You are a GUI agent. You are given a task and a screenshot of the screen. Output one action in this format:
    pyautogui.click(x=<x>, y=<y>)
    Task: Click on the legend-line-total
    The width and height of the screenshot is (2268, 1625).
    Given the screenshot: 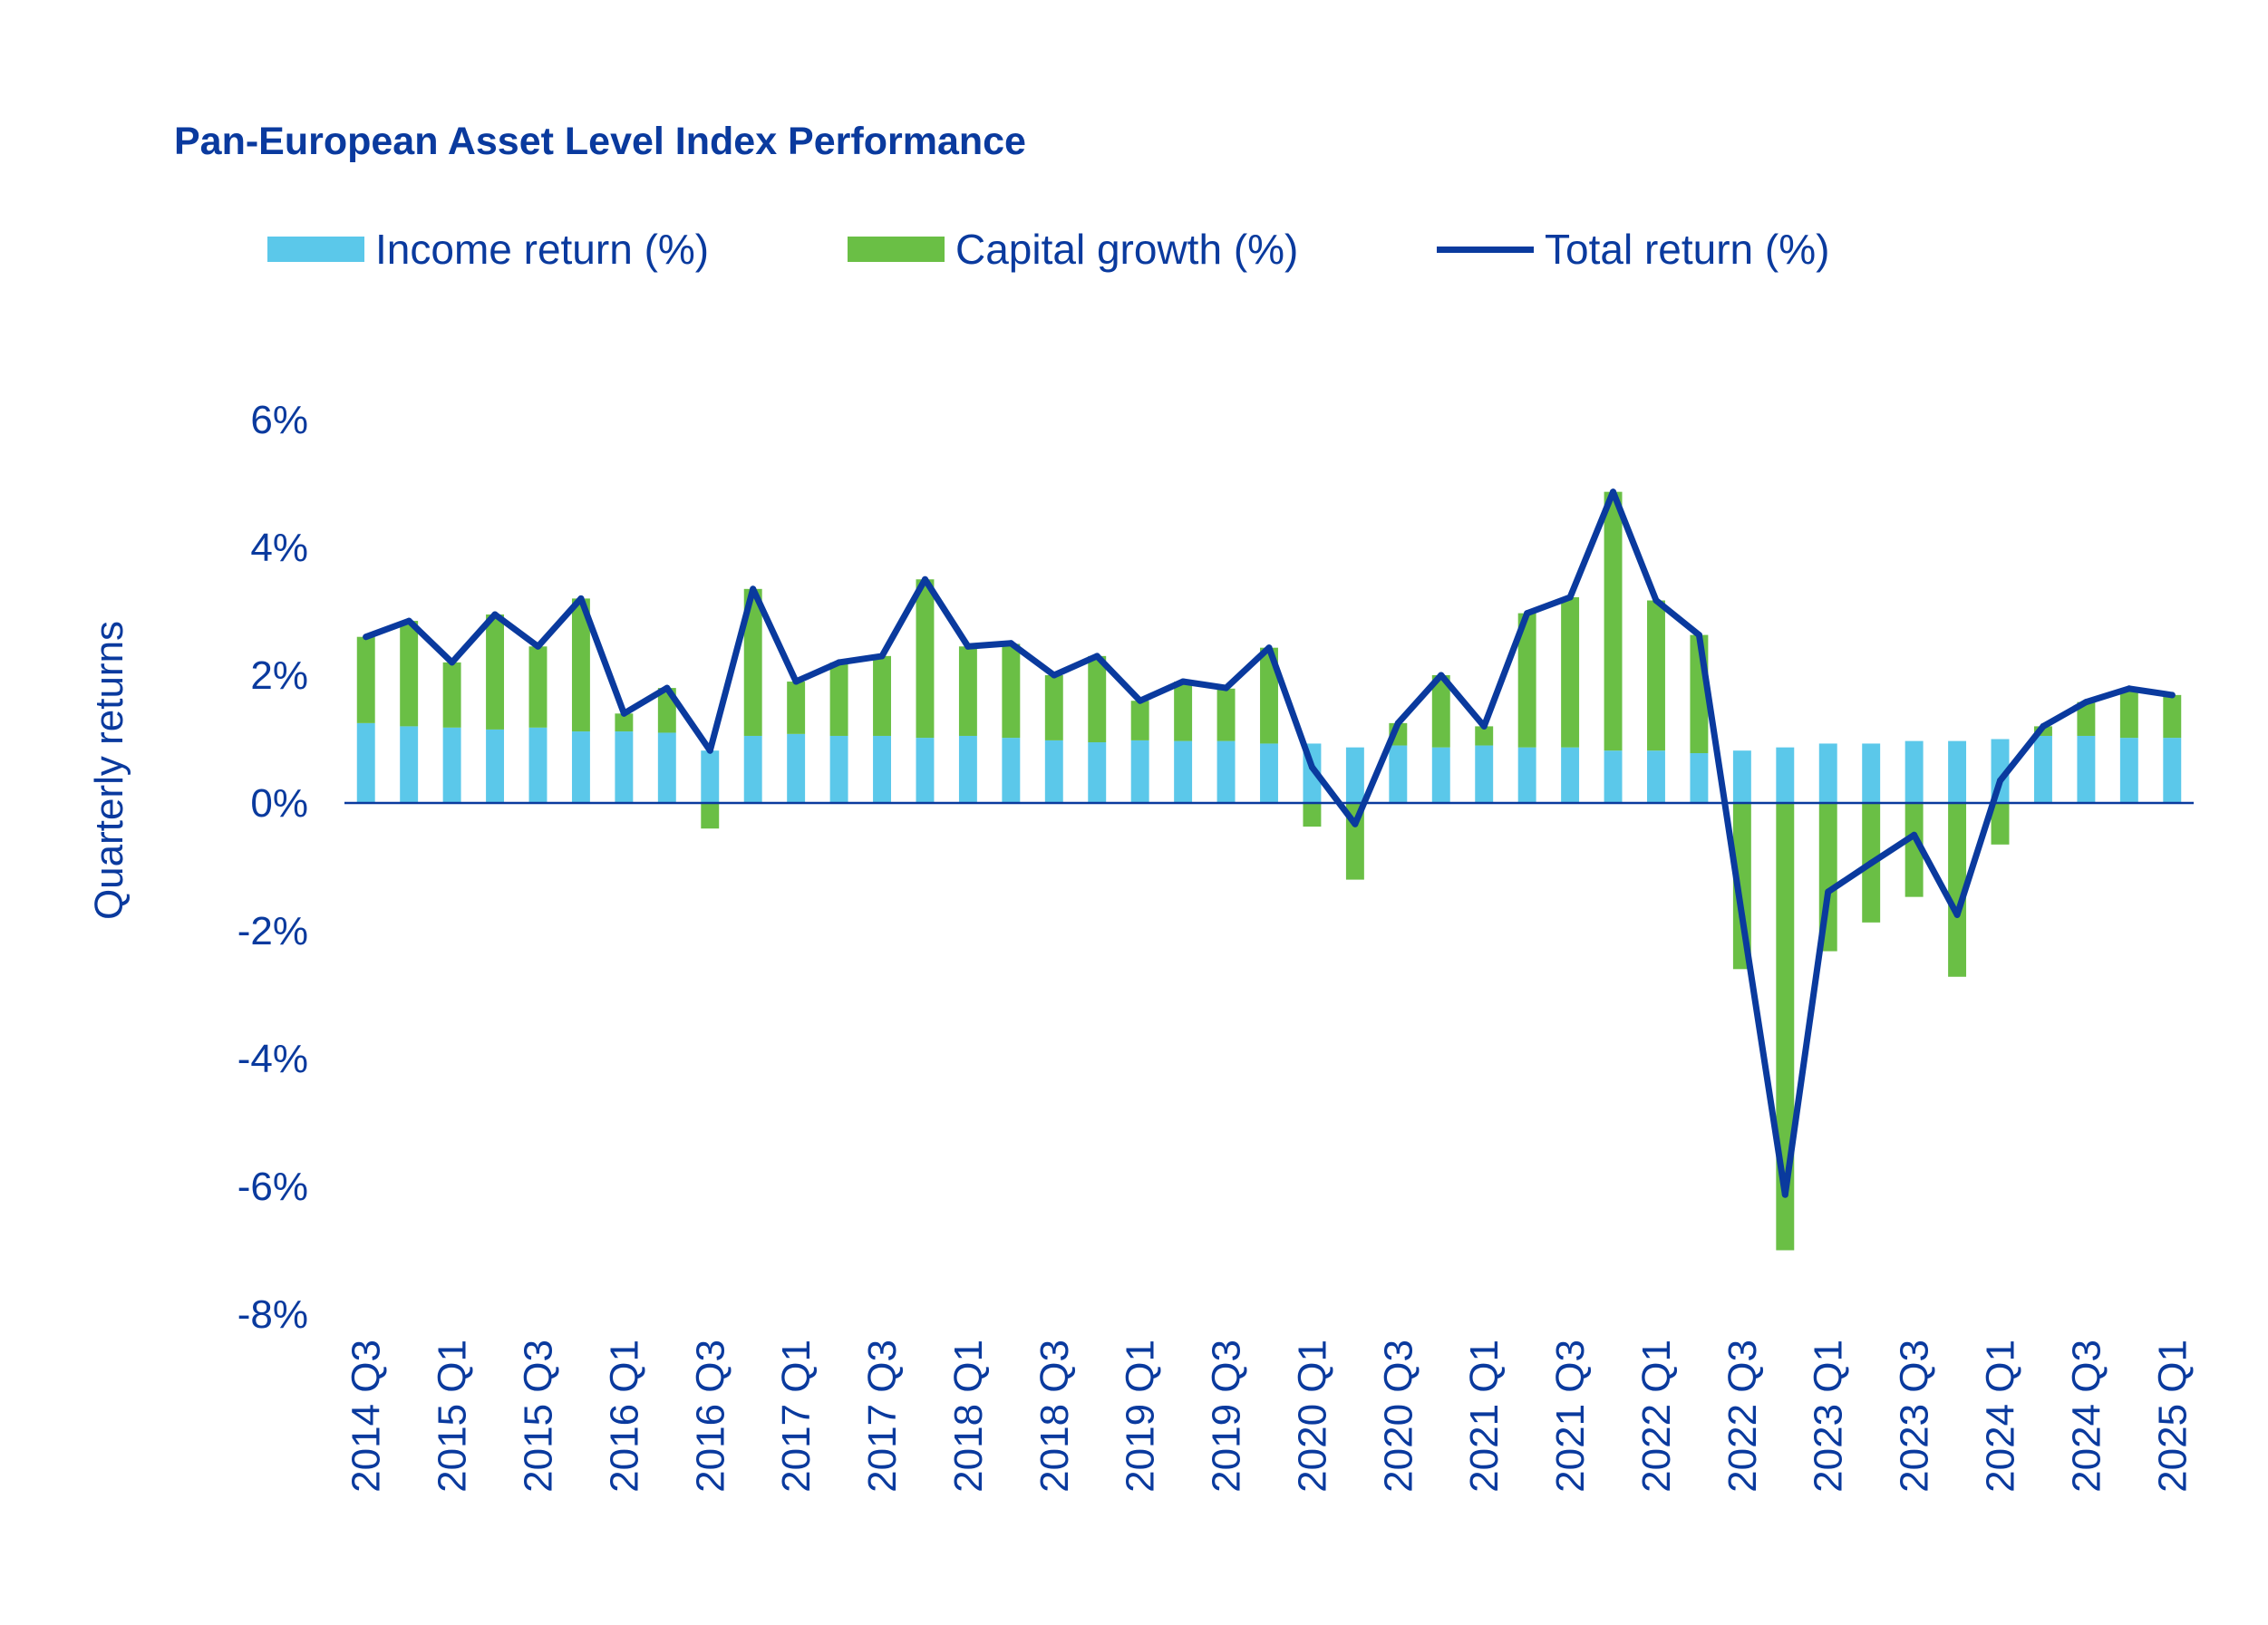 What is the action you would take?
    pyautogui.click(x=1486, y=249)
    